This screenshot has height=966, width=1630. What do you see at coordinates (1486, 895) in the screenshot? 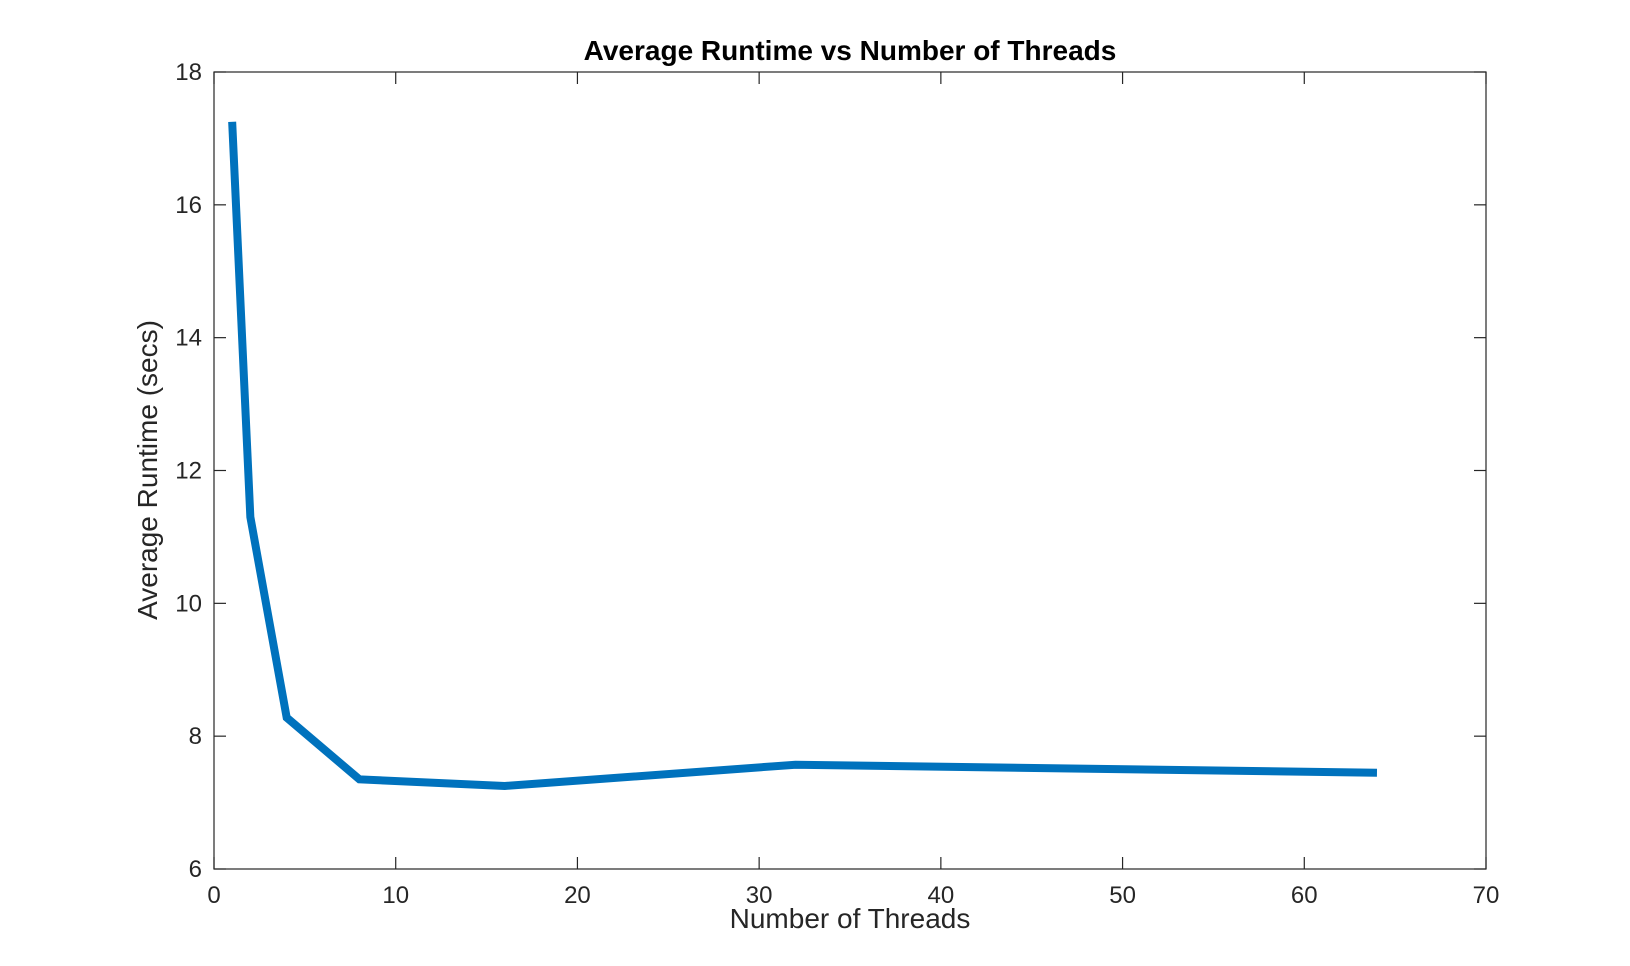
I see `x-tick-label: 70` at bounding box center [1486, 895].